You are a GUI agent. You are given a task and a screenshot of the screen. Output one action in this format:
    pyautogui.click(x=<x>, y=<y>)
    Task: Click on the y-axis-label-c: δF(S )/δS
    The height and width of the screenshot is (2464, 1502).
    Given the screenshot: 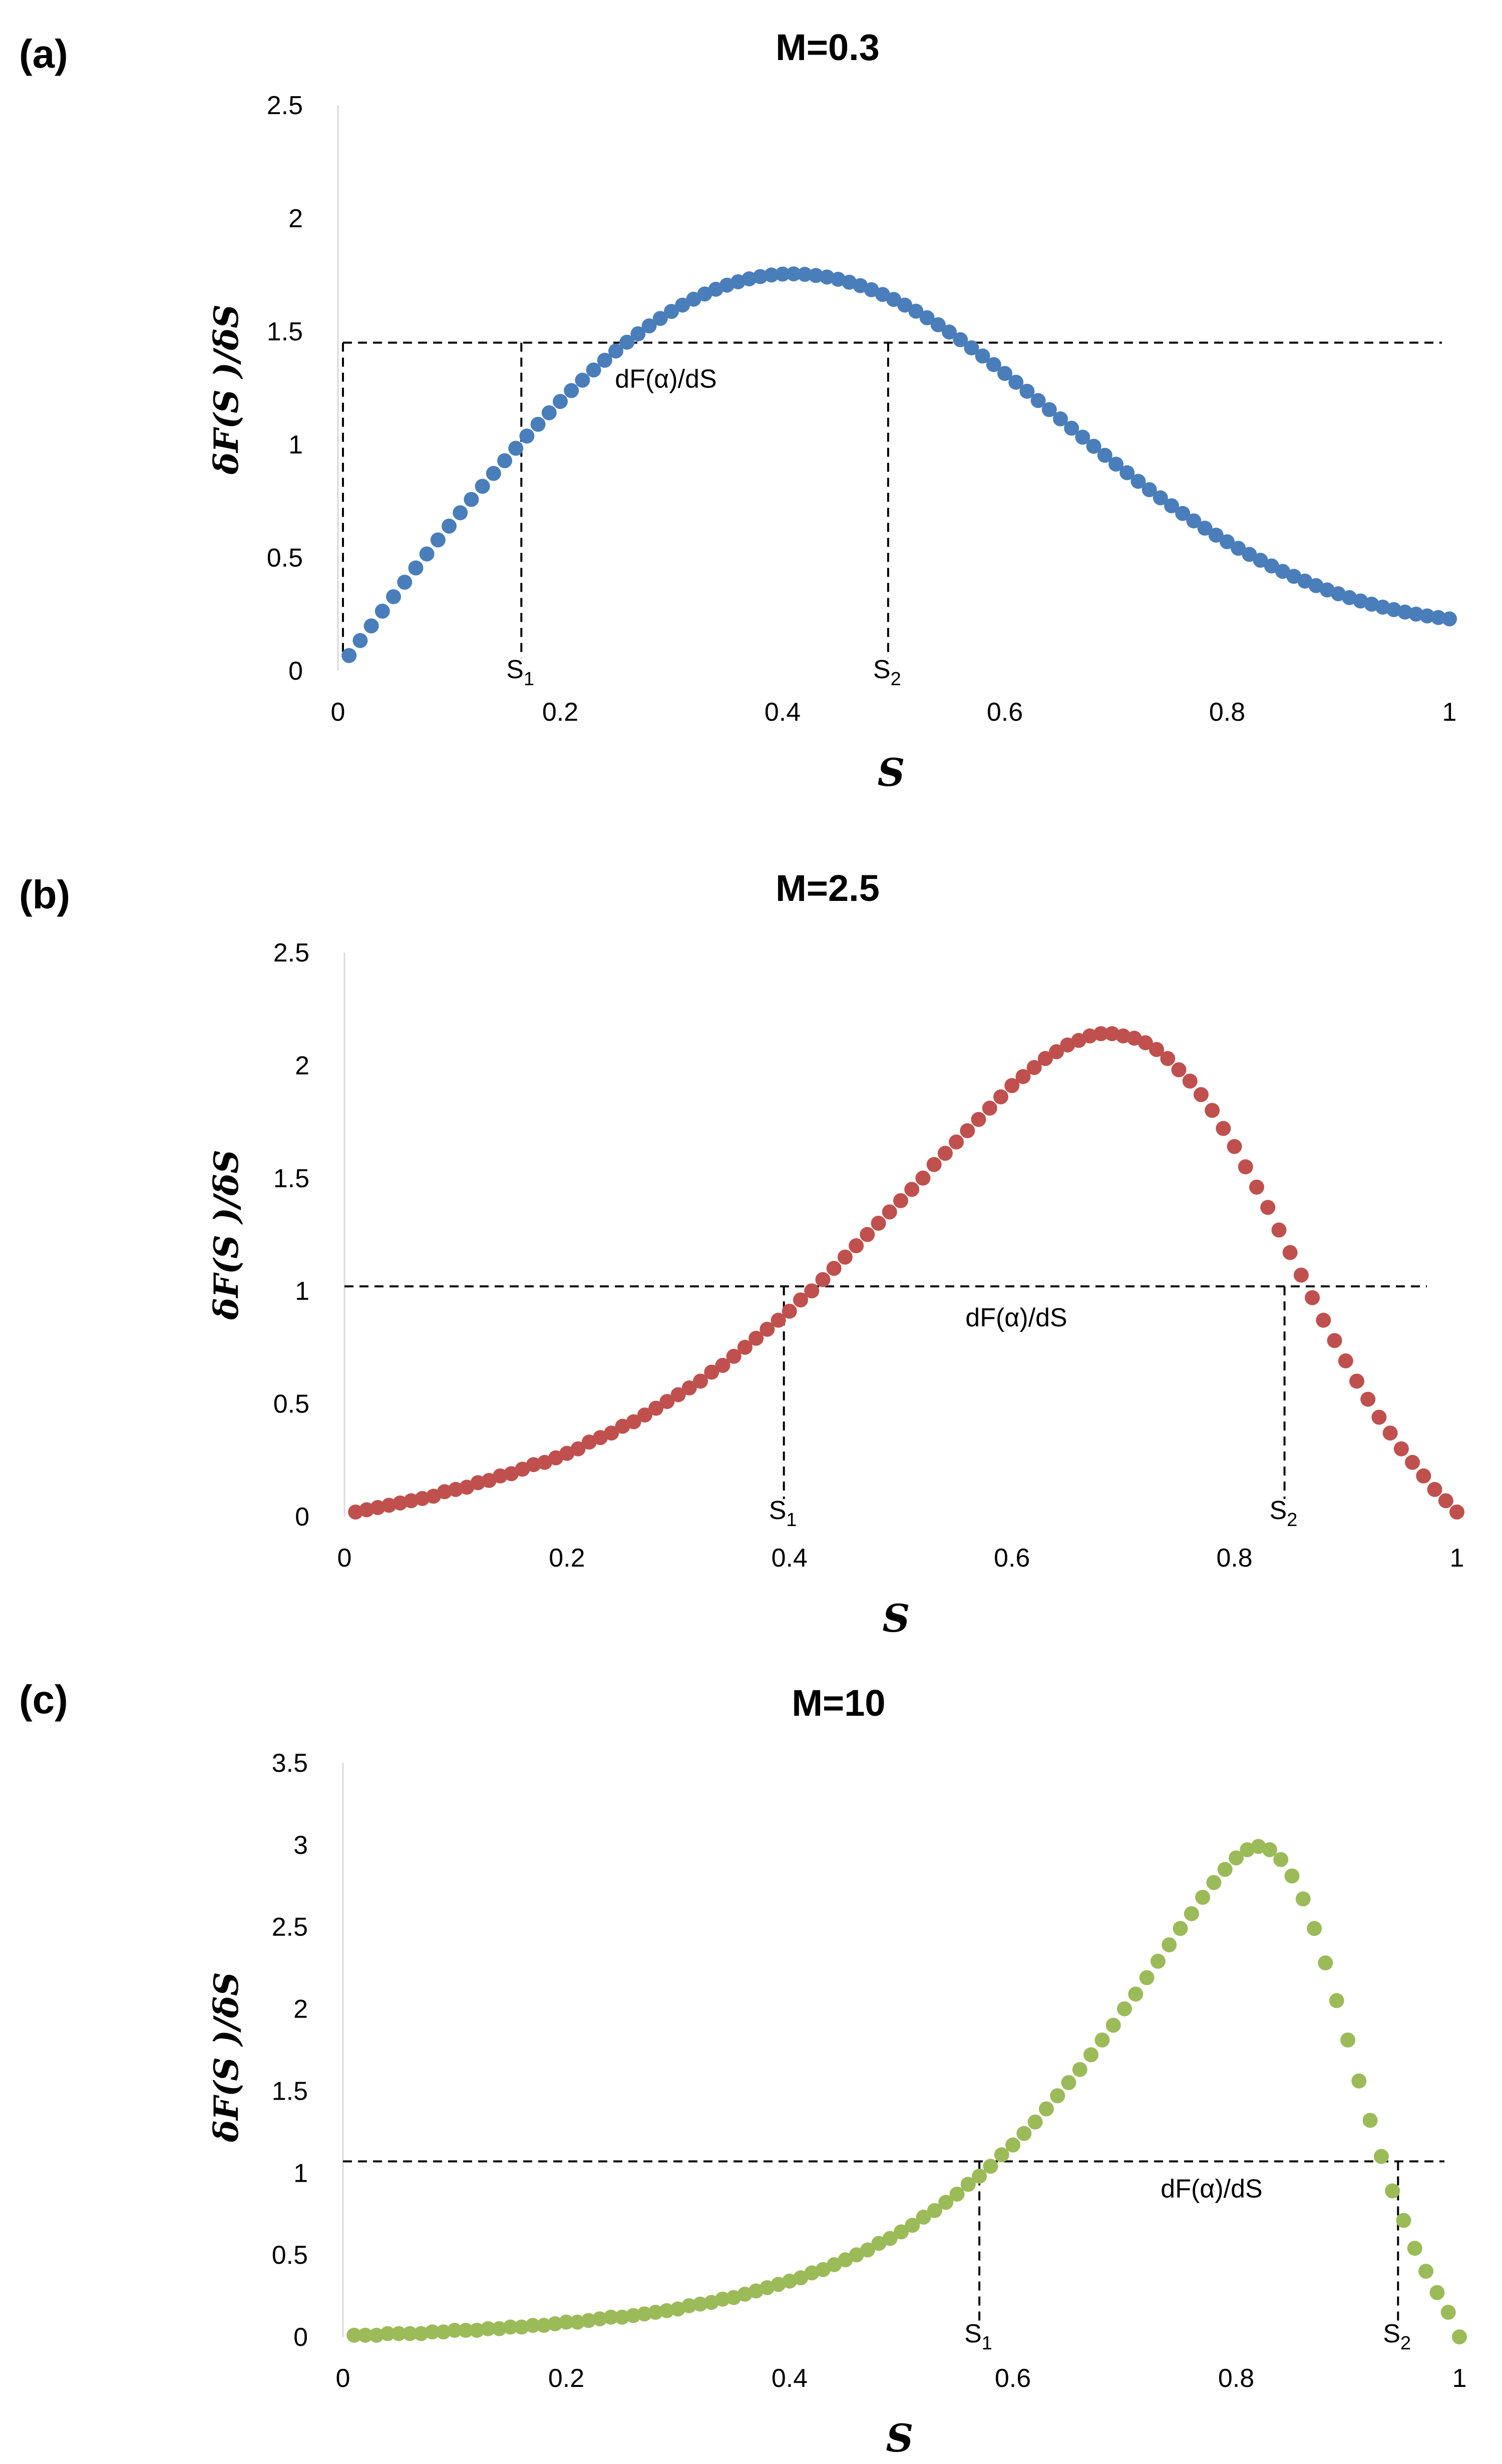 What is the action you would take?
    pyautogui.click(x=226, y=2058)
    